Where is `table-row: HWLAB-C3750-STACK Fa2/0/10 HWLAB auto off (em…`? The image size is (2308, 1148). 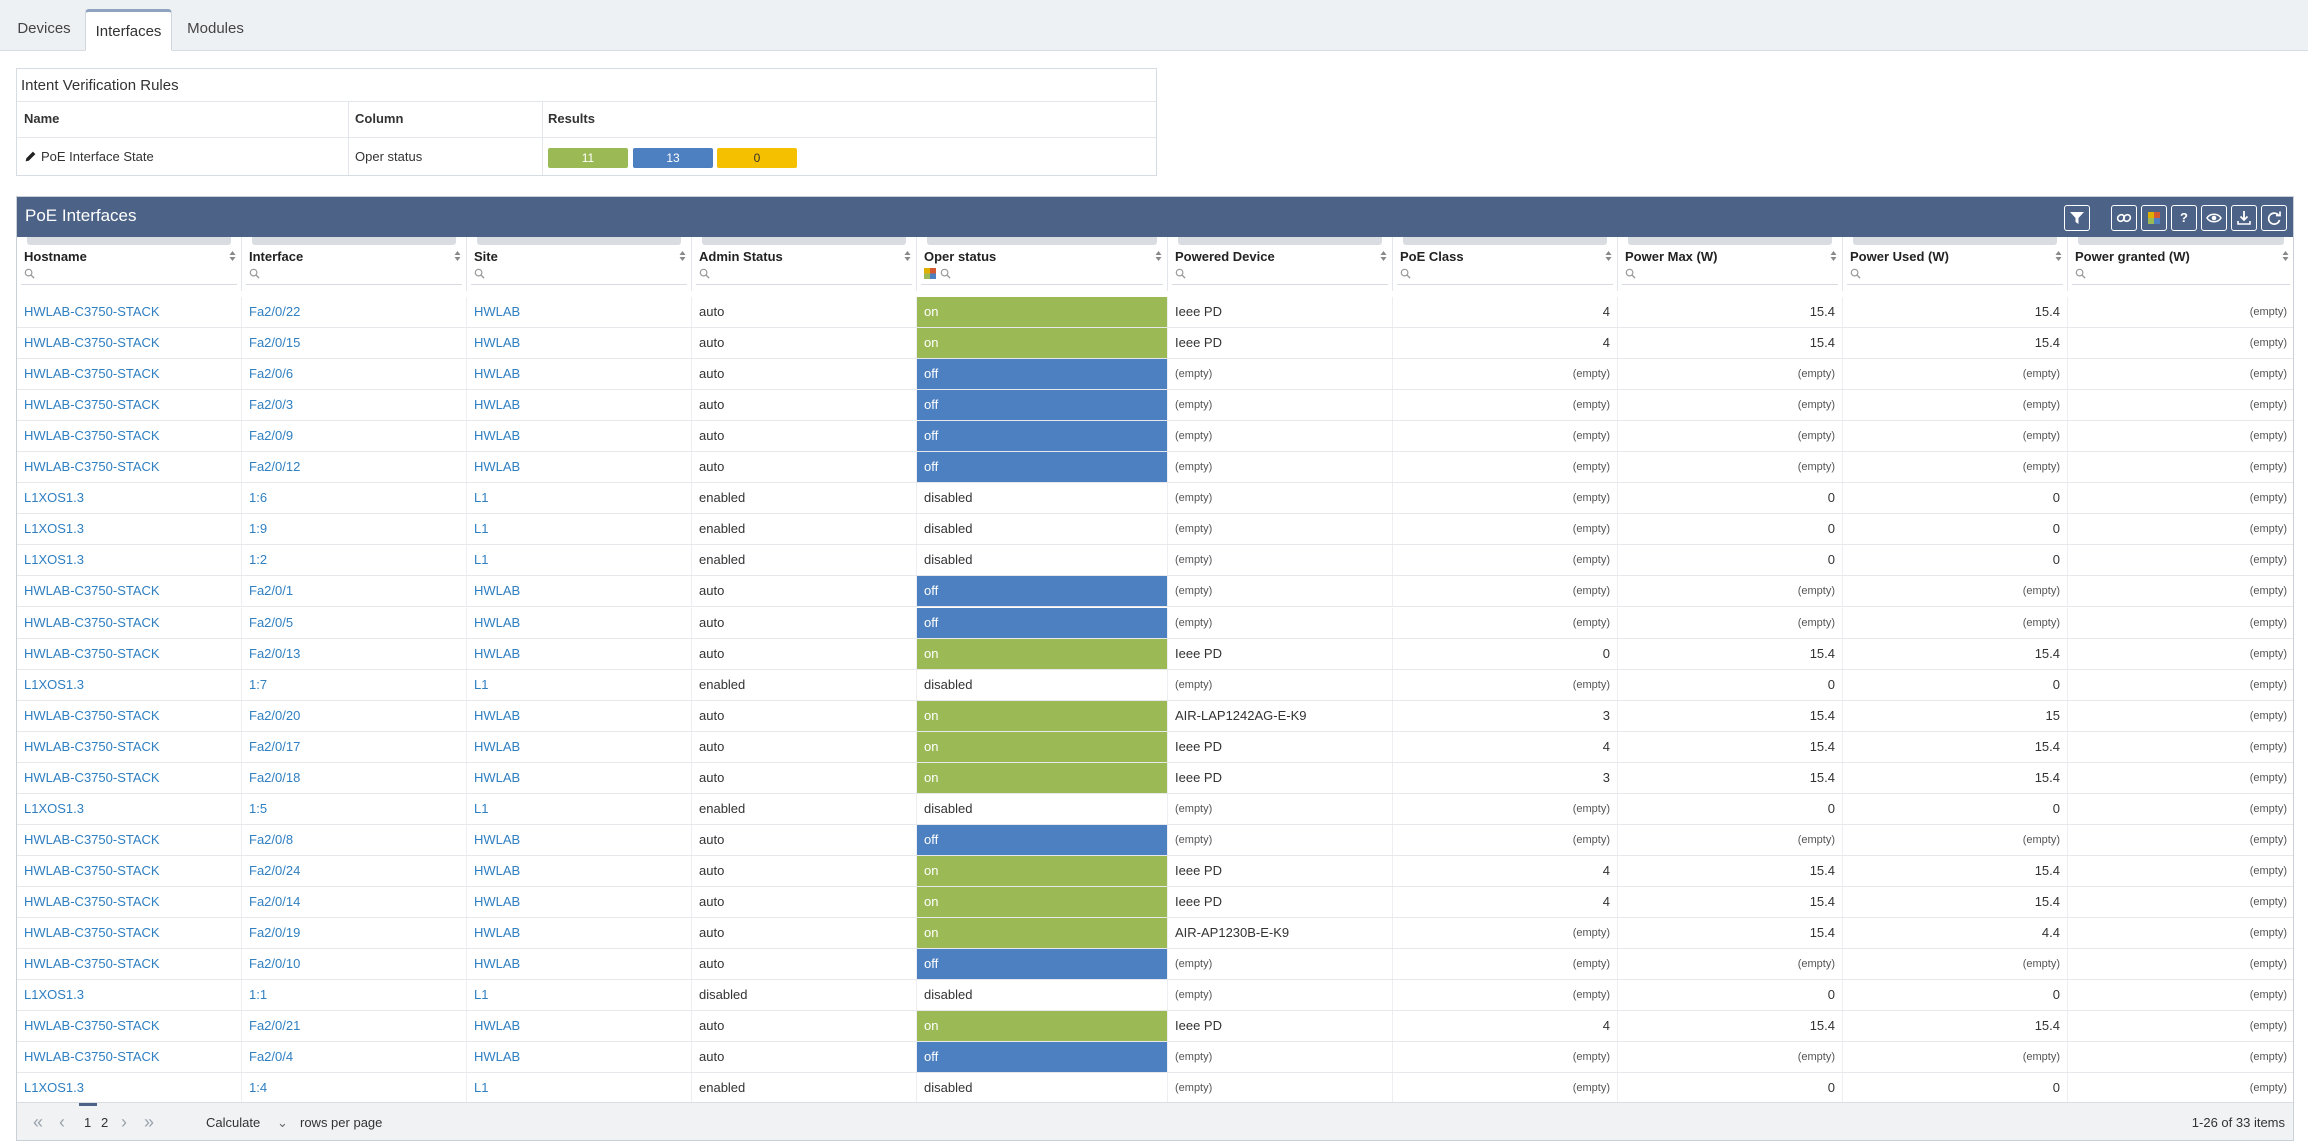 table-row: HWLAB-C3750-STACK Fa2/0/10 HWLAB auto off (em… is located at coordinates (1155, 965).